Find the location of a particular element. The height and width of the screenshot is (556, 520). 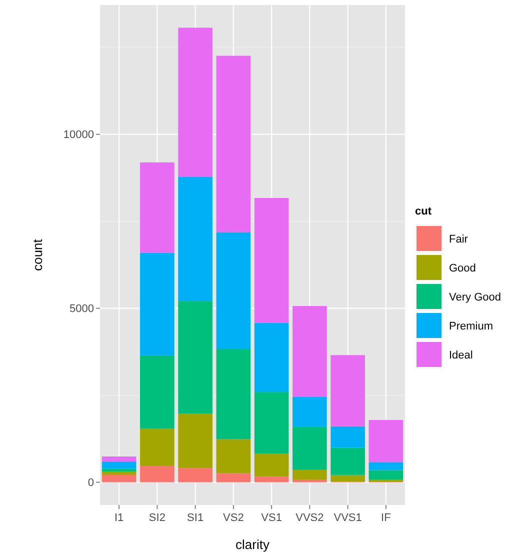

y-axis-title: count is located at coordinates (37, 254).